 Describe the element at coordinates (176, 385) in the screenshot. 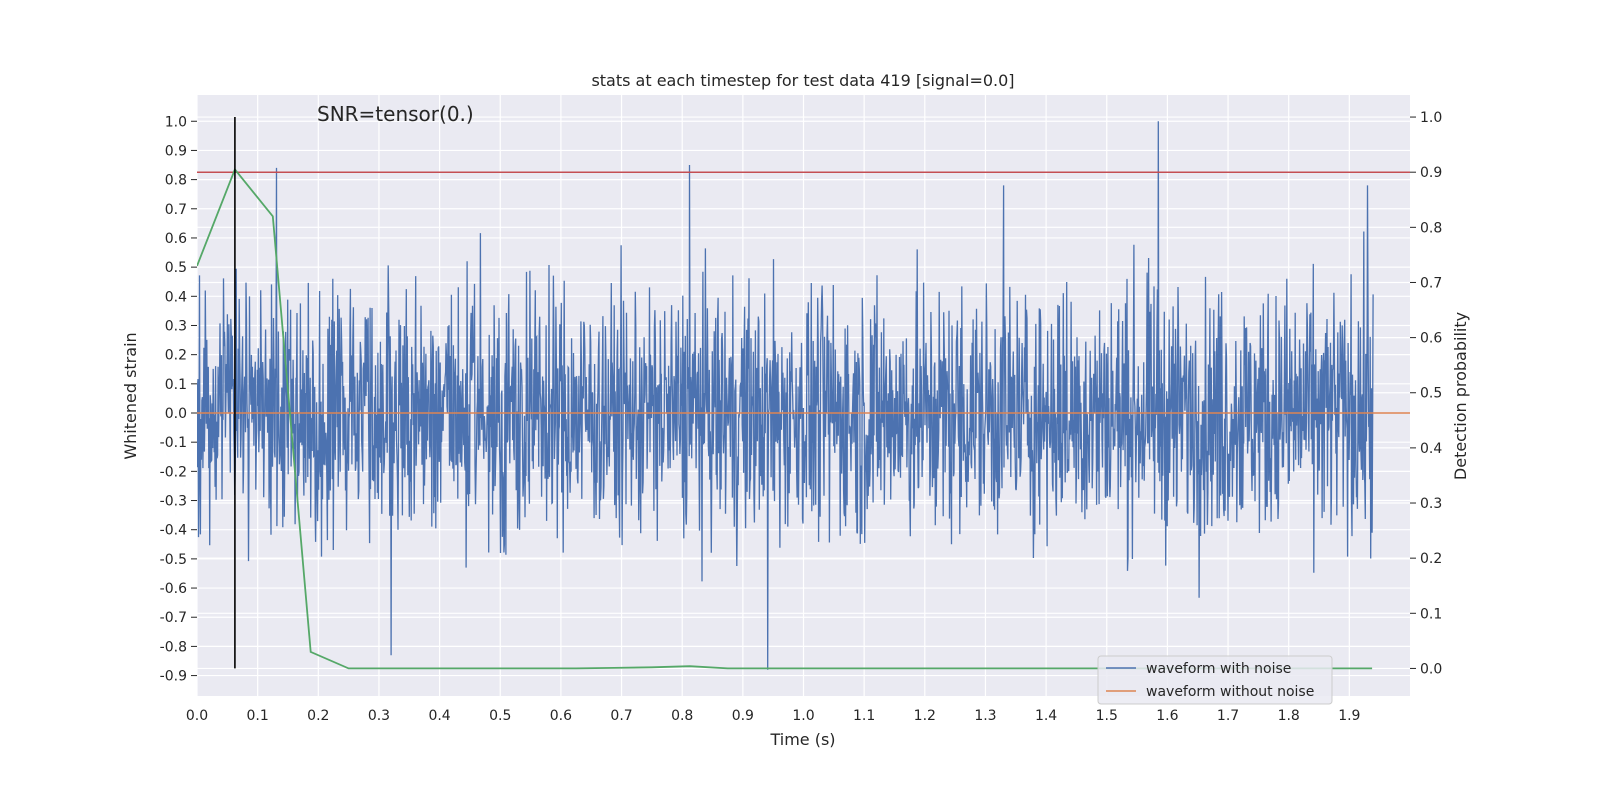

I see `y-tick-label: 0.1` at that location.